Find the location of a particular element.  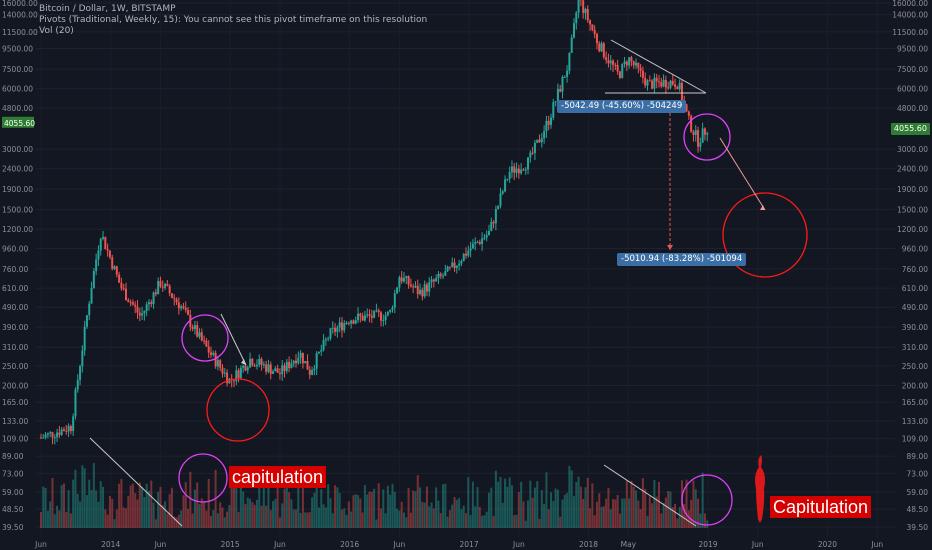

measure-label-2: -5010.94 (-83.28%) -501094 is located at coordinates (682, 259).